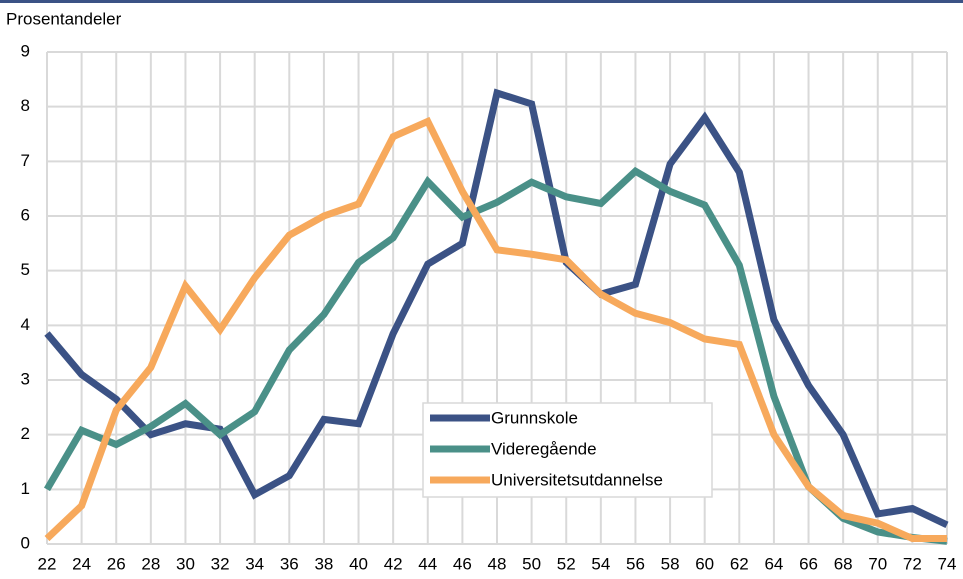 The image size is (963, 579). What do you see at coordinates (427, 563) in the screenshot?
I see `x-tick-label: 44` at bounding box center [427, 563].